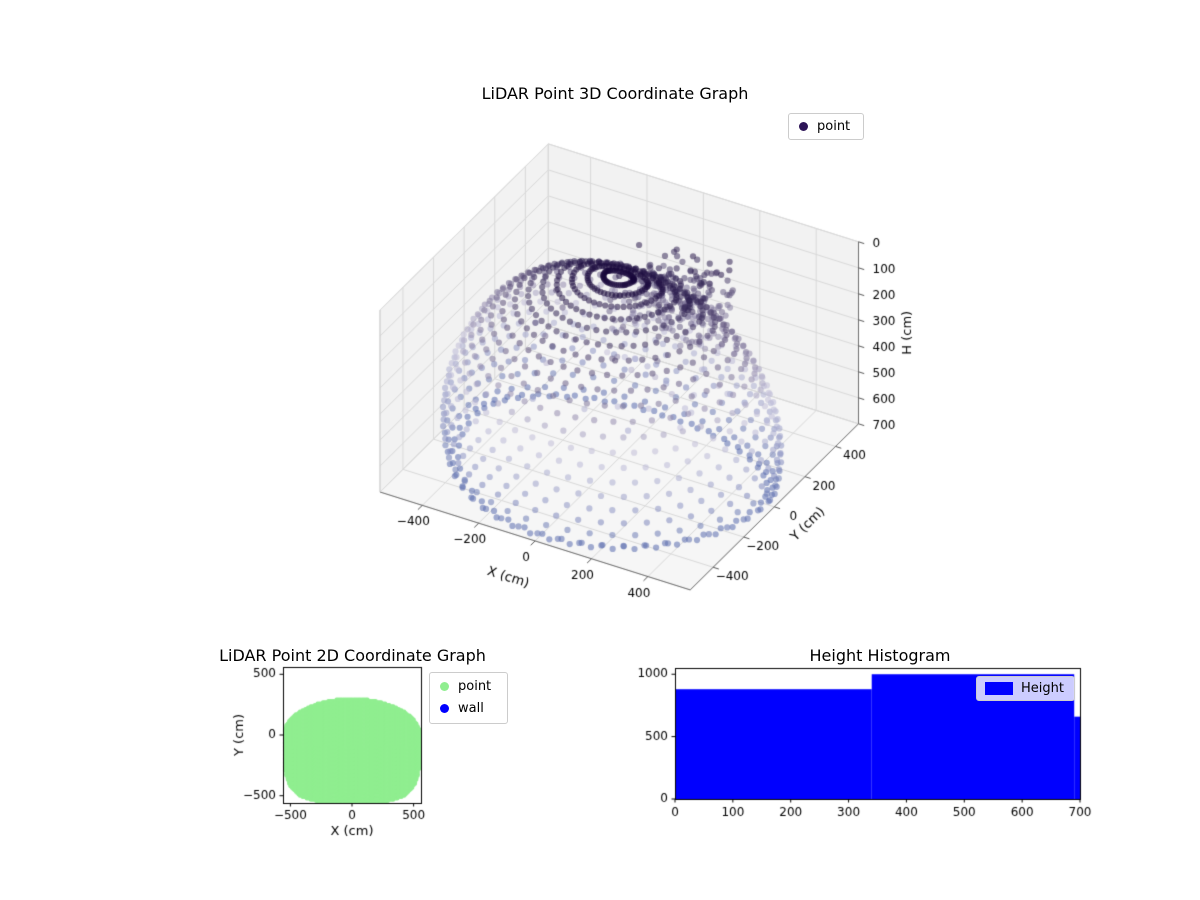 The height and width of the screenshot is (900, 1200). I want to click on legend-entry-point: point, so click(465, 686).